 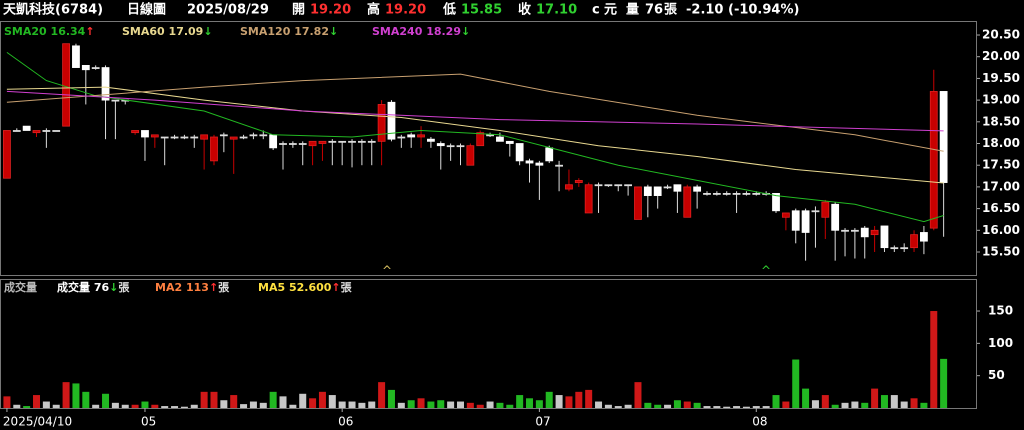 I want to click on y-tick-label: 50, so click(x=996, y=375).